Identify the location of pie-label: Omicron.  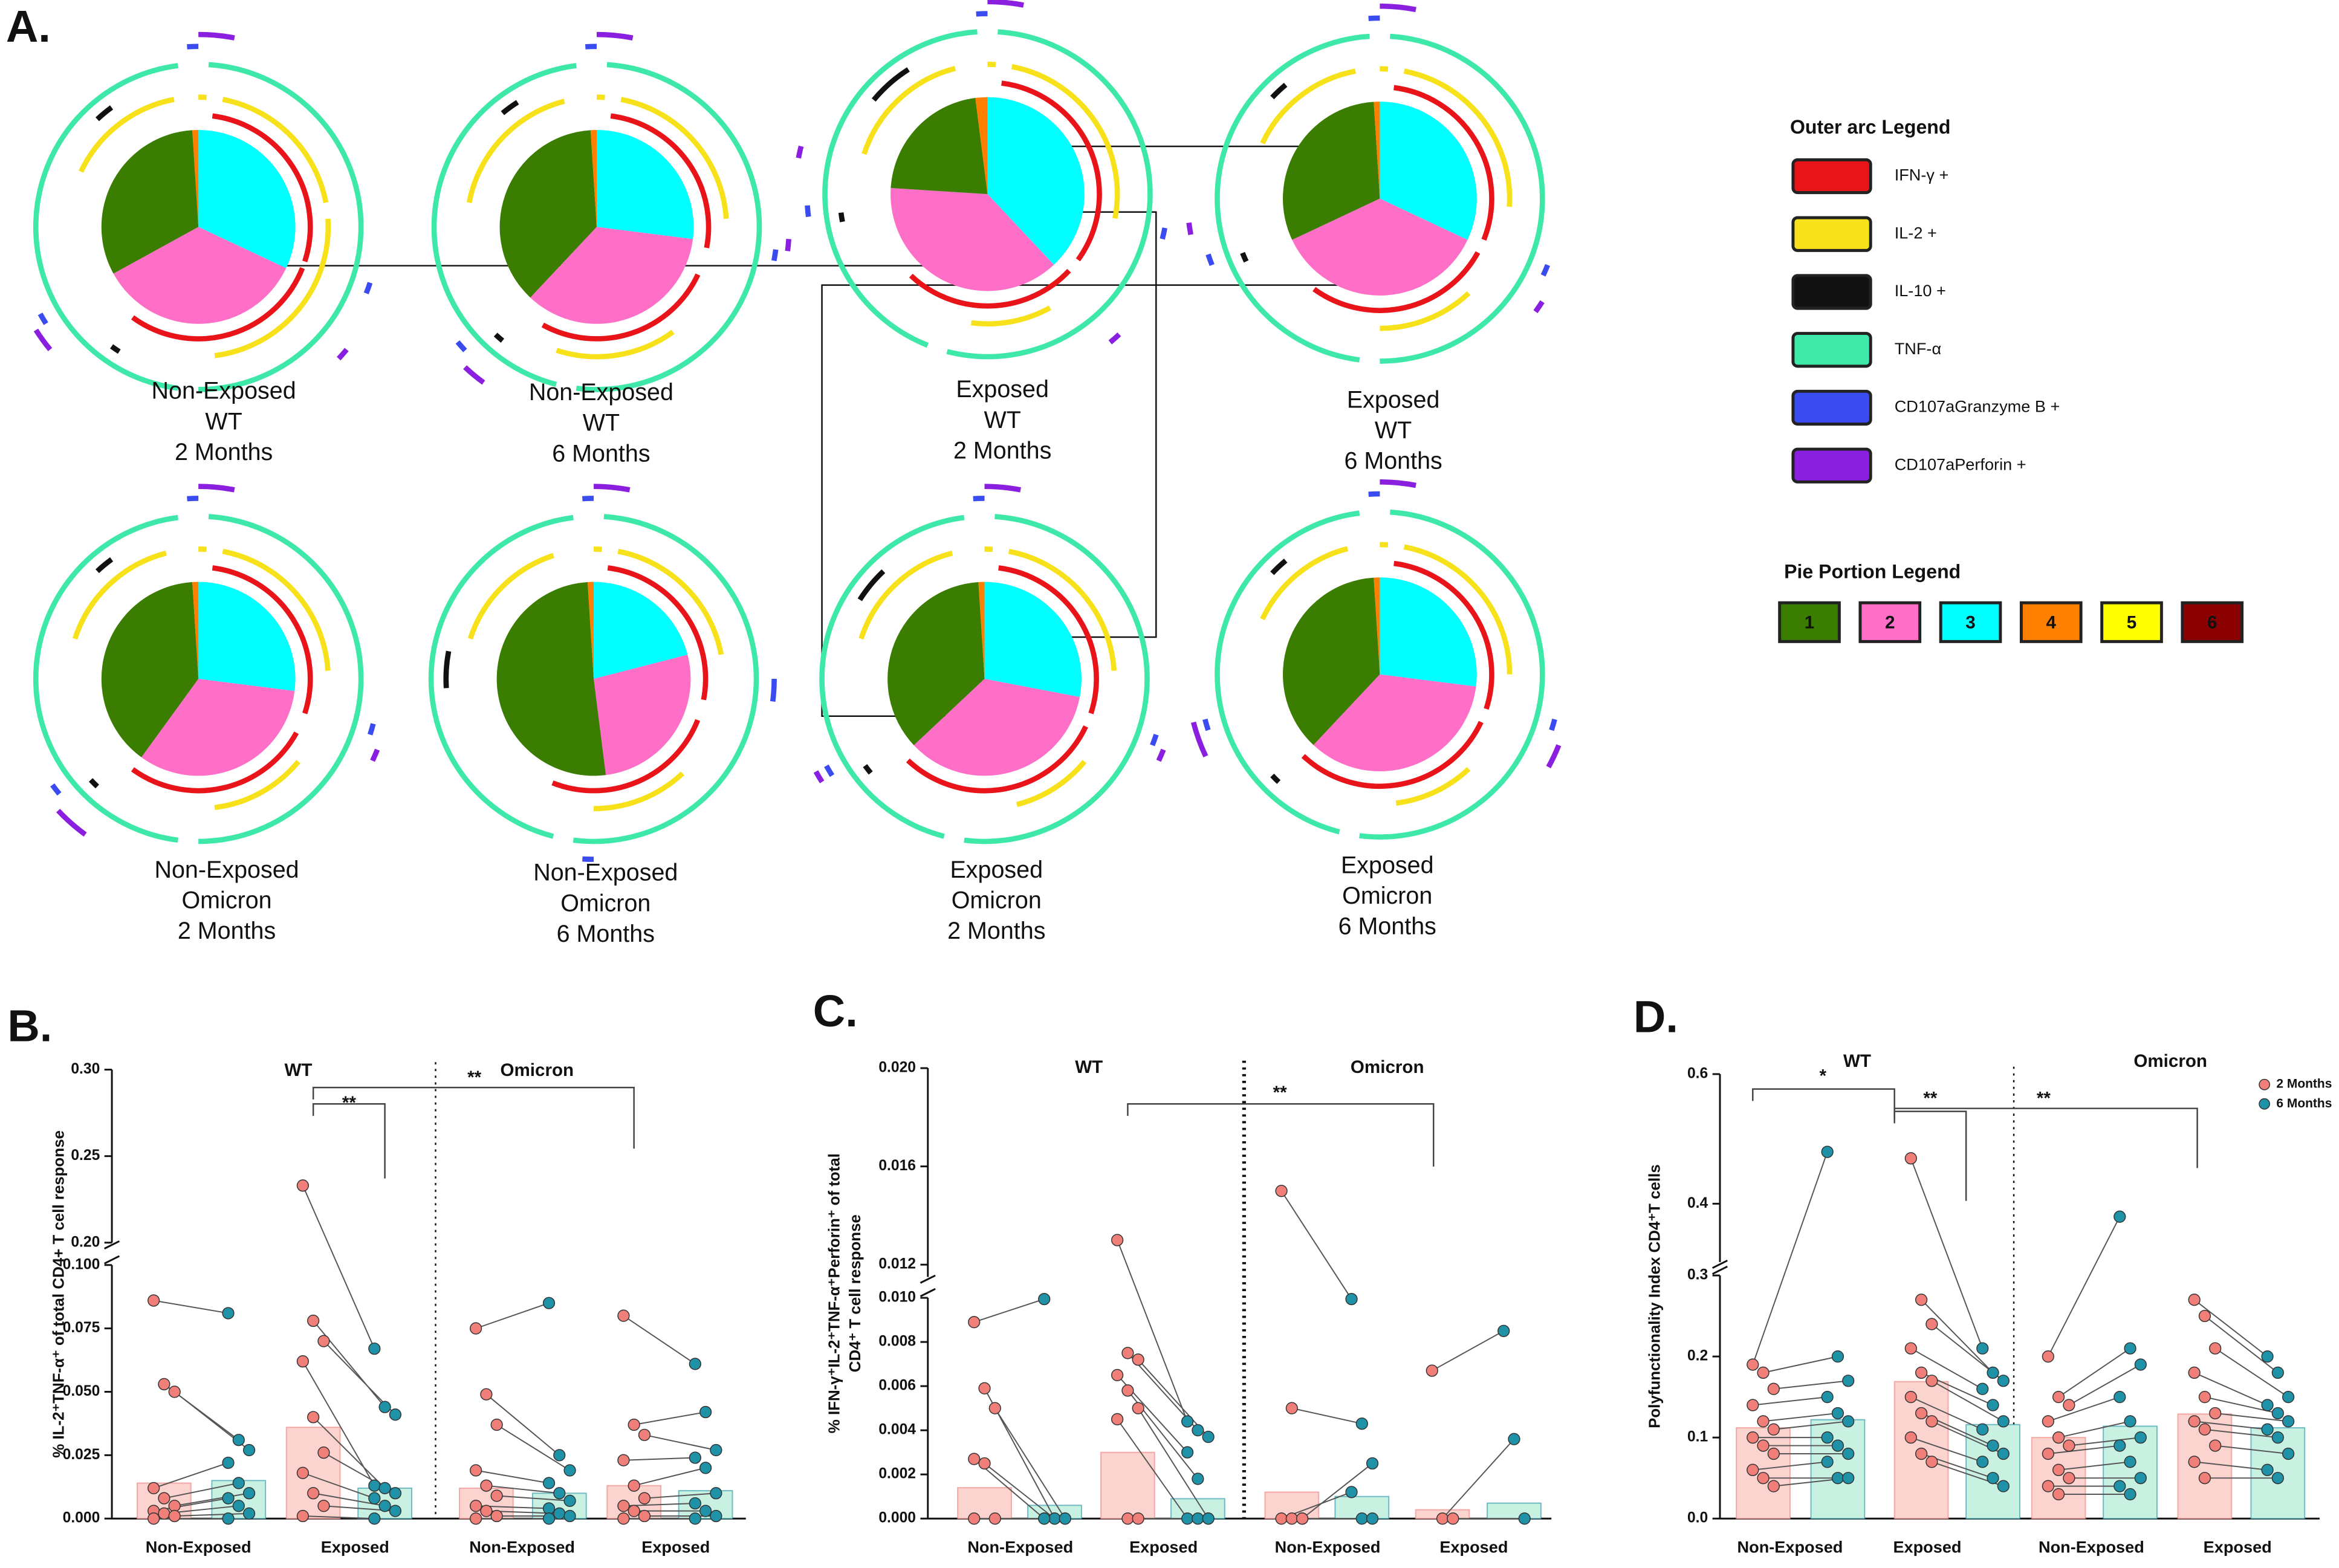
(997, 900).